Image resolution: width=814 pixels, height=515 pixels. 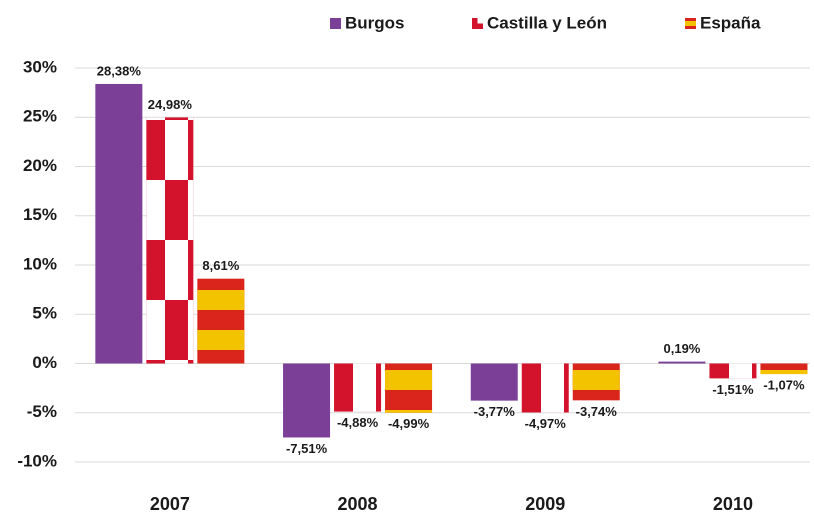 I want to click on legend-label: España, so click(x=730, y=22).